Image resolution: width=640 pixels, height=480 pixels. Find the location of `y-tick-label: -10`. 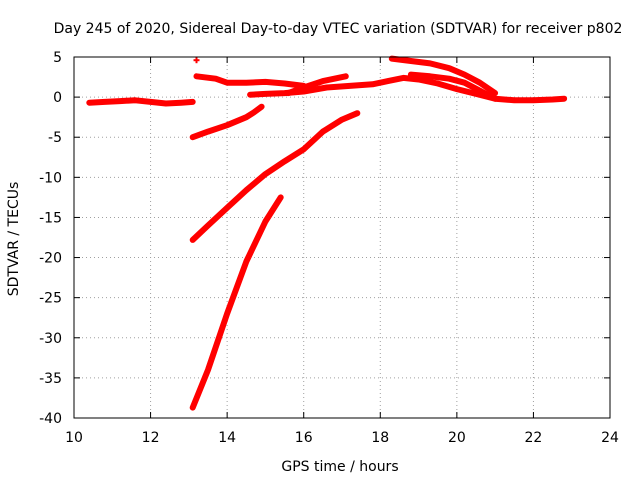

y-tick-label: -10 is located at coordinates (50, 178).